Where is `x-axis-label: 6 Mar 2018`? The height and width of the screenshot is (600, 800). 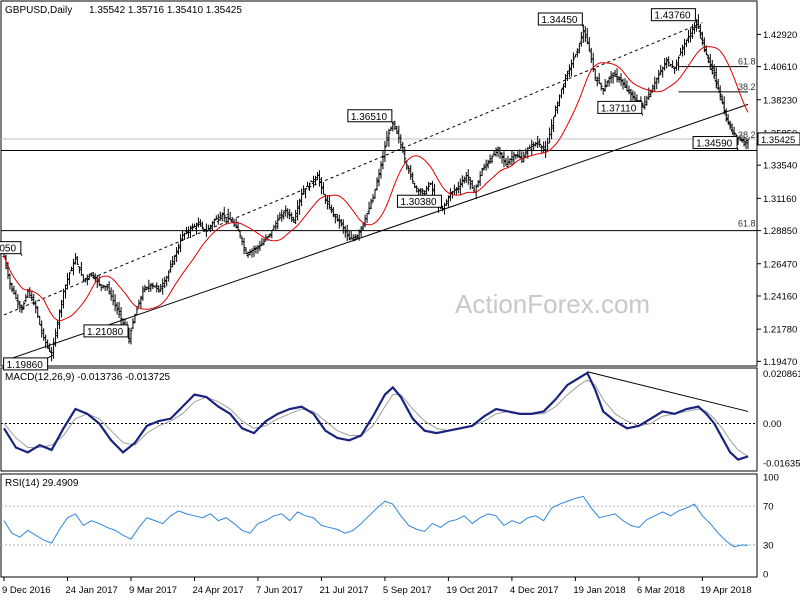
x-axis-label: 6 Mar 2018 is located at coordinates (661, 590).